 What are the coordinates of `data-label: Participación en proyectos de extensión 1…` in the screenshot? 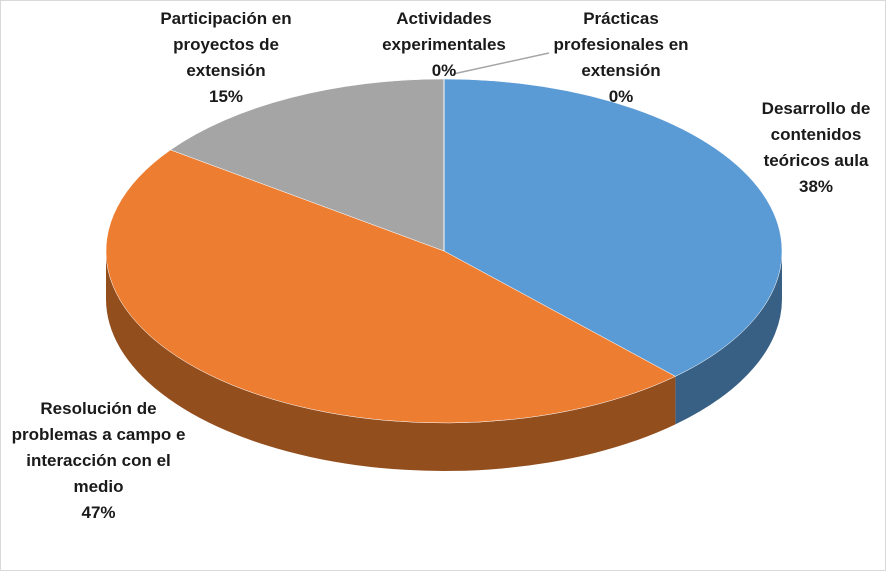 It's located at (226, 58).